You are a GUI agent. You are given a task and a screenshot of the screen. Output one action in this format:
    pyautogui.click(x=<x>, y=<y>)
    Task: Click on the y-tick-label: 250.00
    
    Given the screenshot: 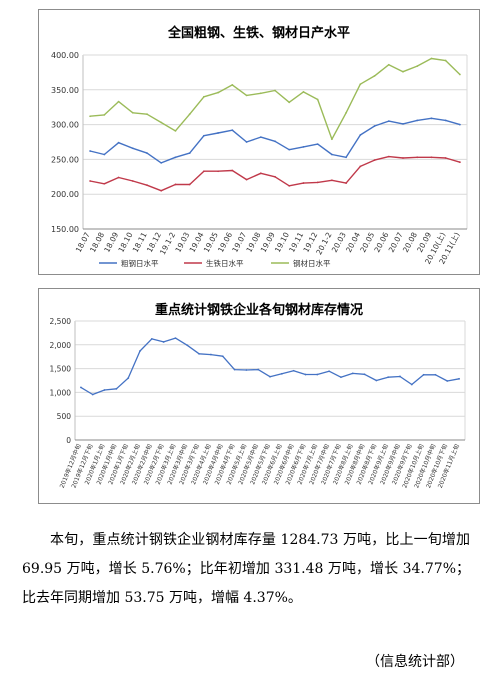 What is the action you would take?
    pyautogui.click(x=65, y=159)
    